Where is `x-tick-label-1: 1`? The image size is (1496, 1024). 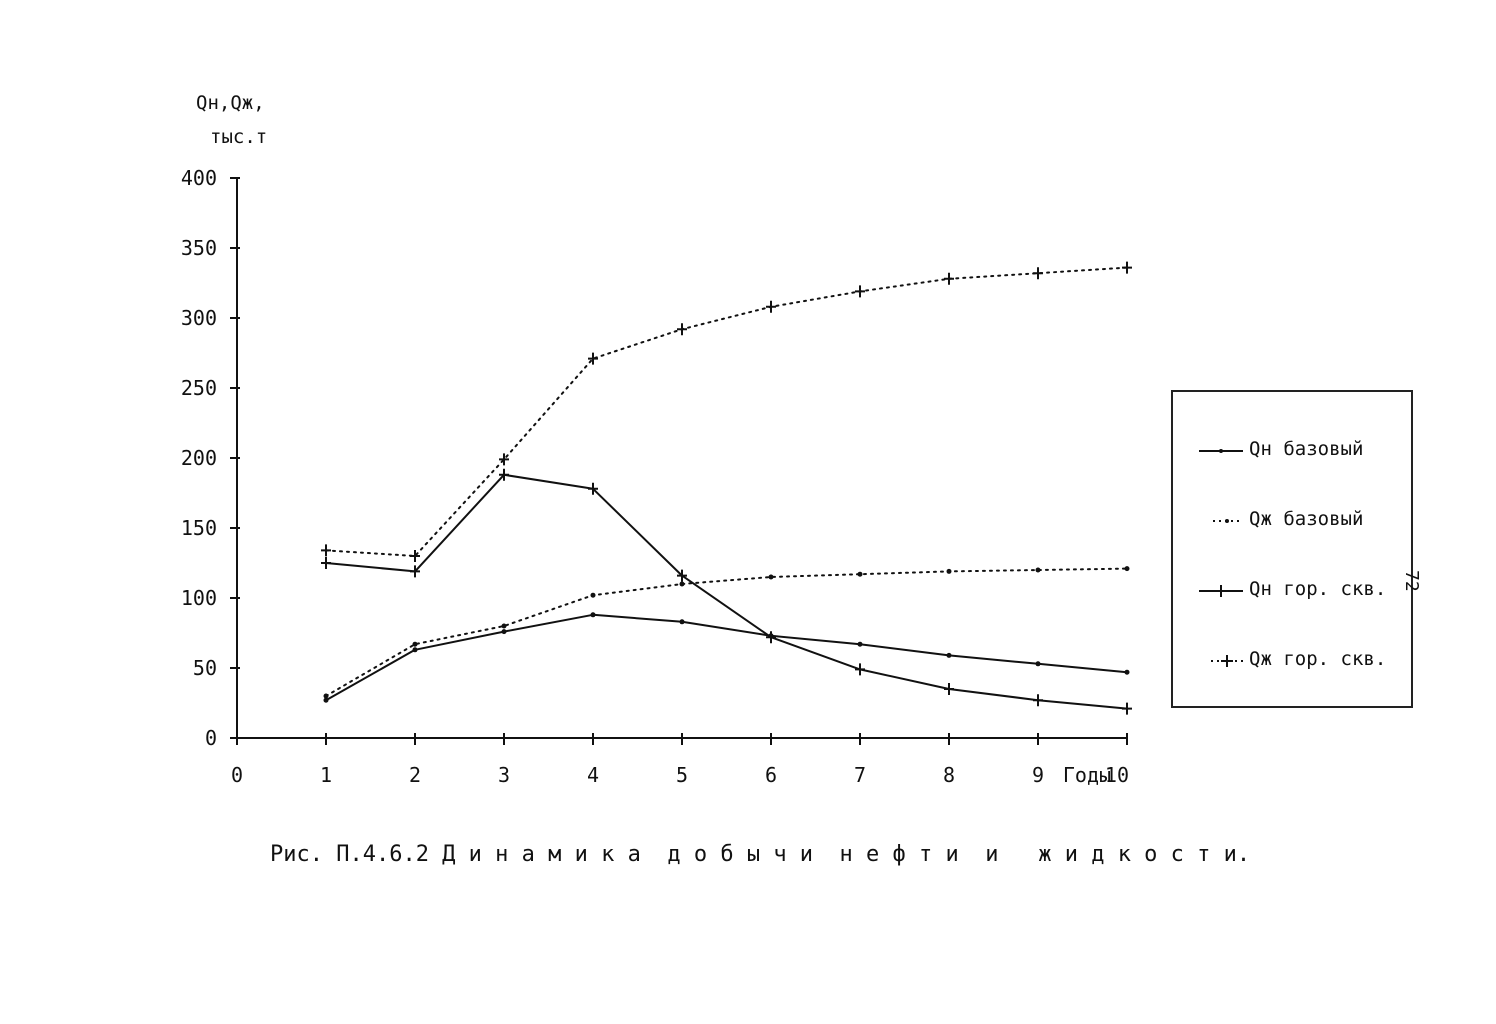
x-tick-label-1: 1 is located at coordinates (326, 775).